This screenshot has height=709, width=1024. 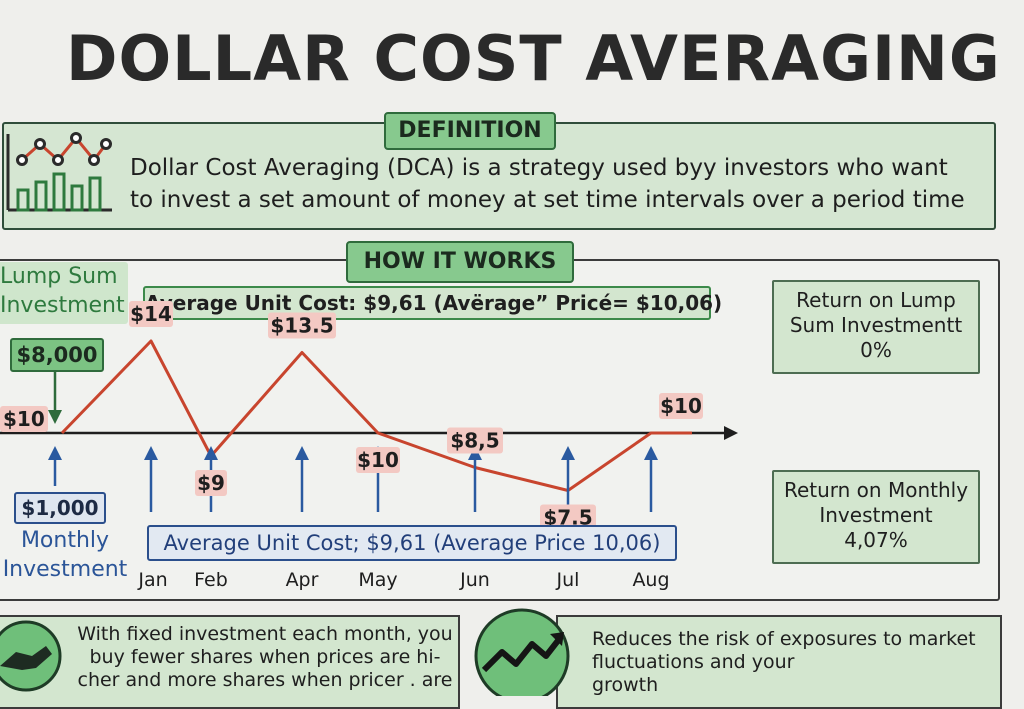 What do you see at coordinates (650, 580) in the screenshot?
I see `month-label: Aug` at bounding box center [650, 580].